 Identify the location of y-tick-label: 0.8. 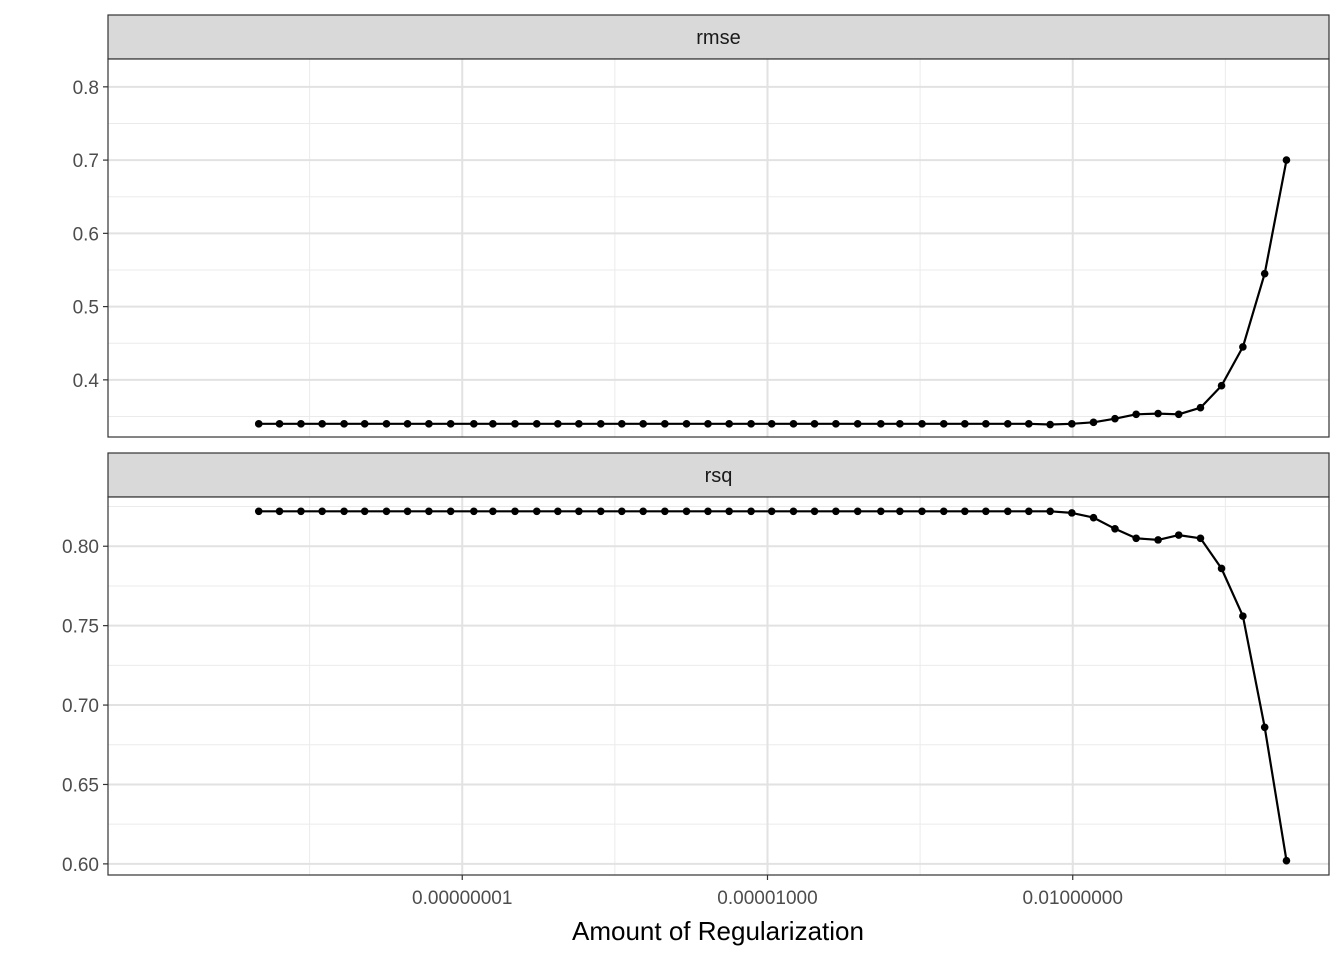
(86, 88).